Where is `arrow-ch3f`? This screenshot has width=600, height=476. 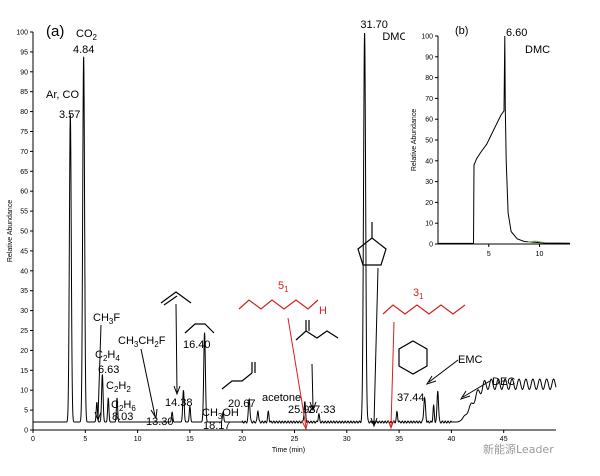 arrow-ch3f is located at coordinates (99, 371).